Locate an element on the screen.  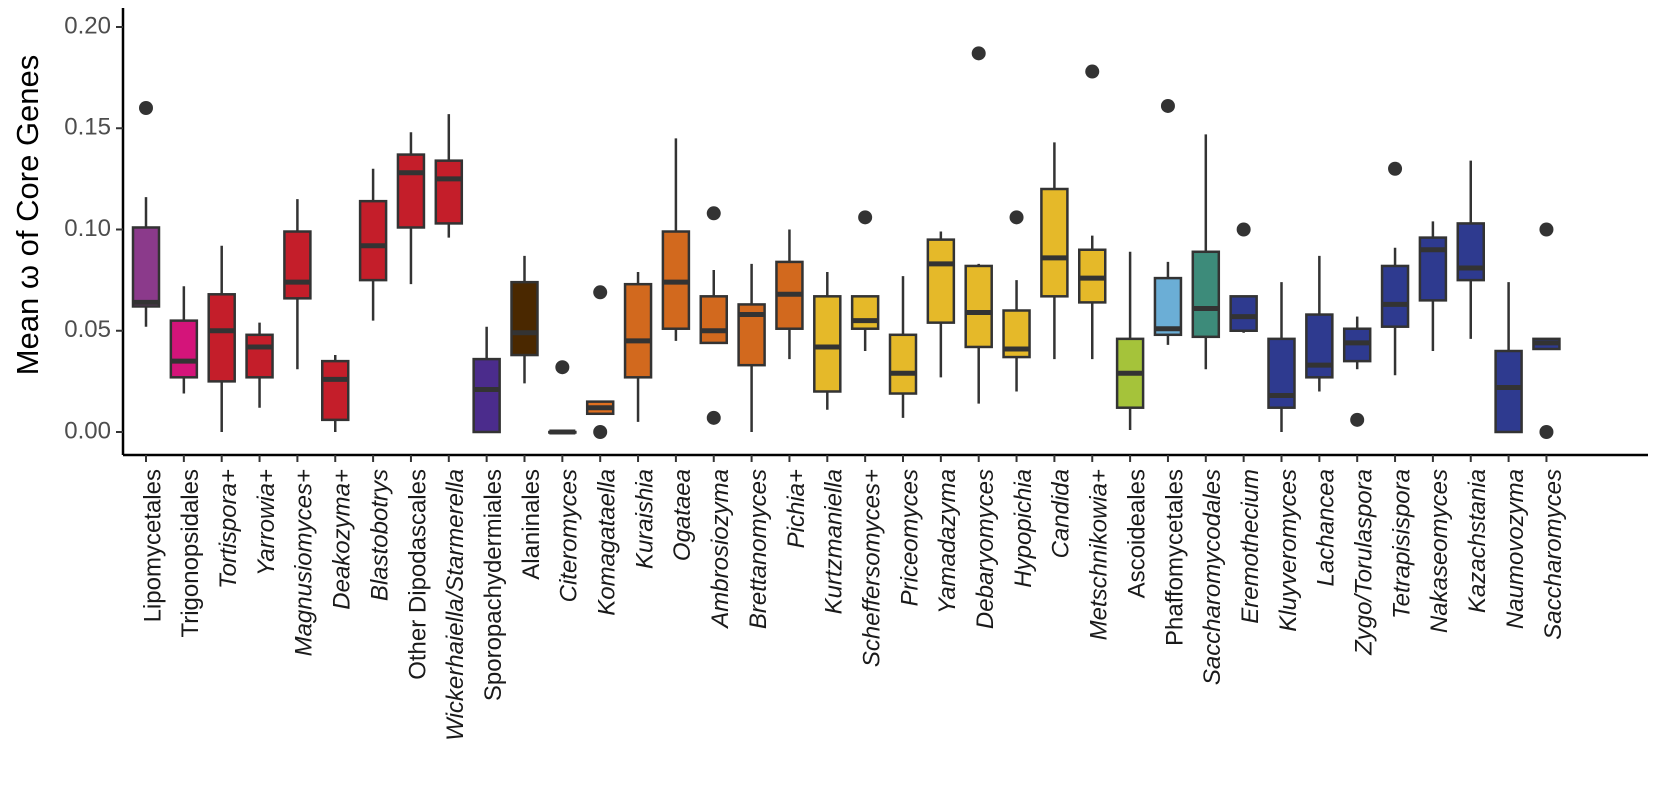
category-label: Lachancea is located at coordinates (1326, 527).